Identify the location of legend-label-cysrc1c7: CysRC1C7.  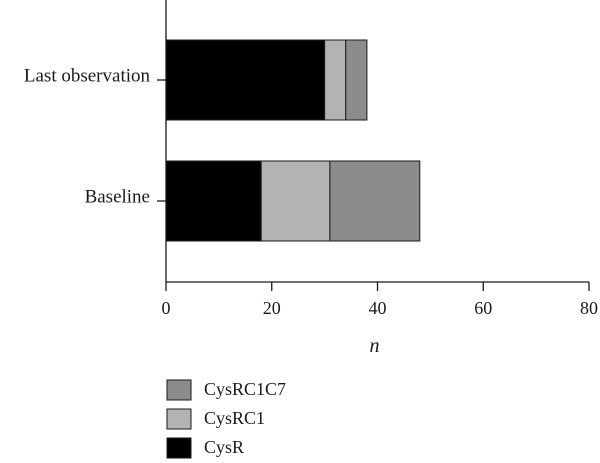
(245, 389).